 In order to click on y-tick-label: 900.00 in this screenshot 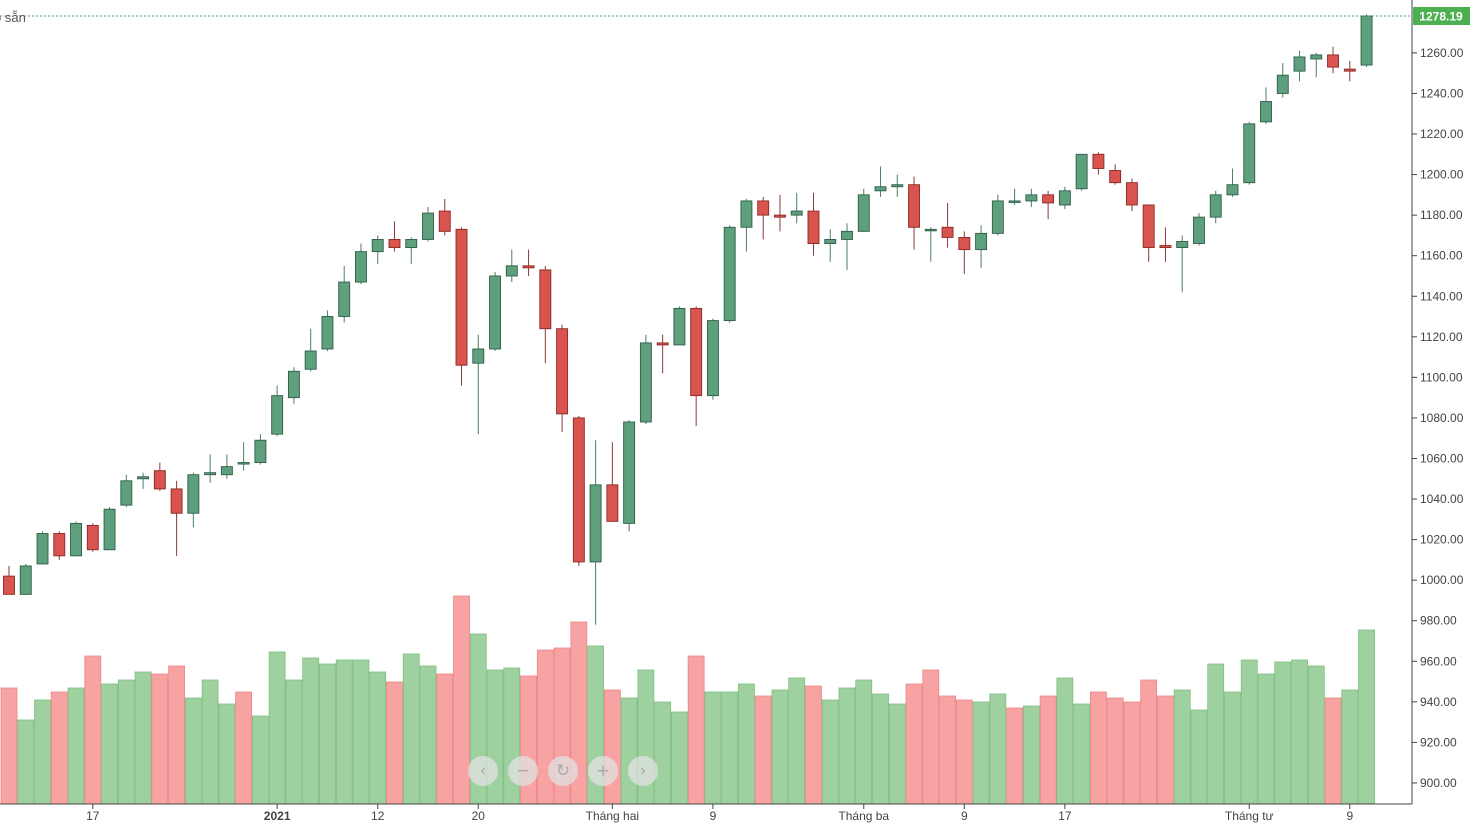, I will do `click(1438, 783)`.